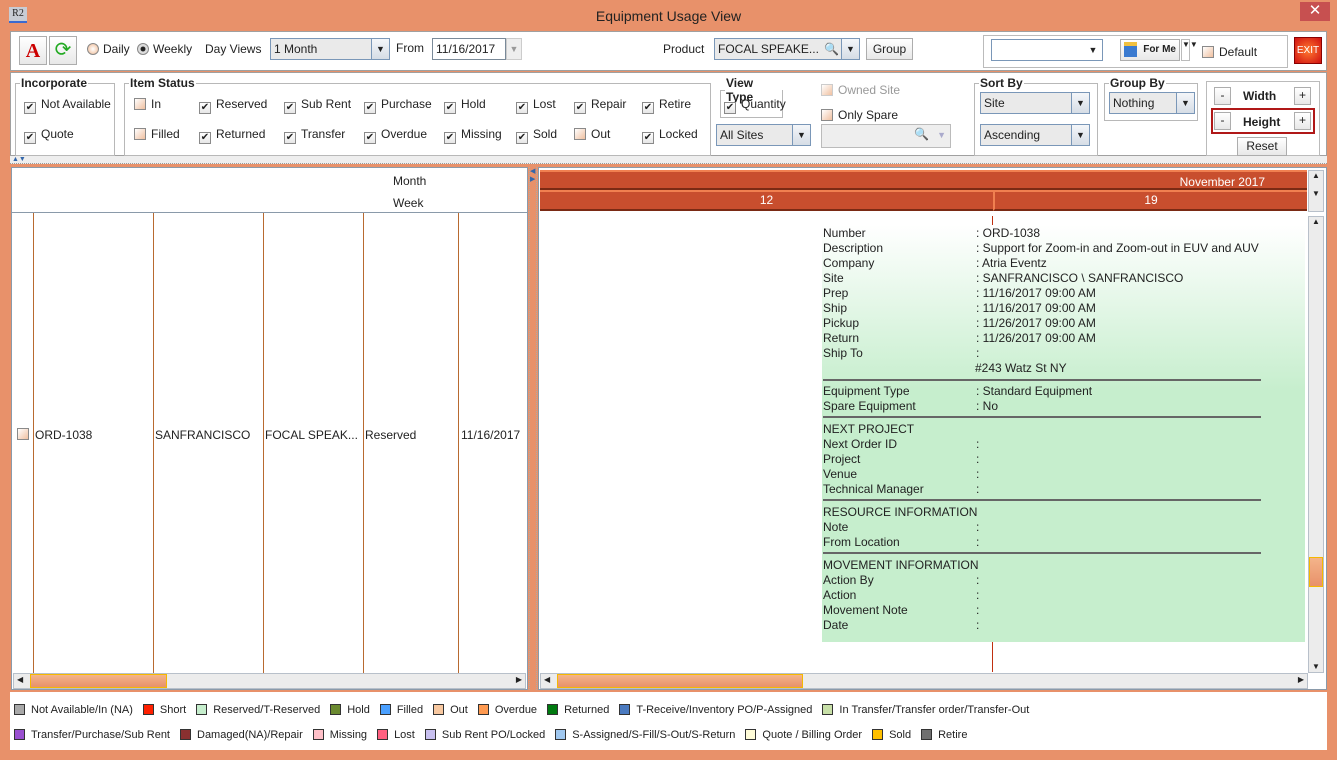  I want to click on exit-button: EXIT, so click(1308, 50).